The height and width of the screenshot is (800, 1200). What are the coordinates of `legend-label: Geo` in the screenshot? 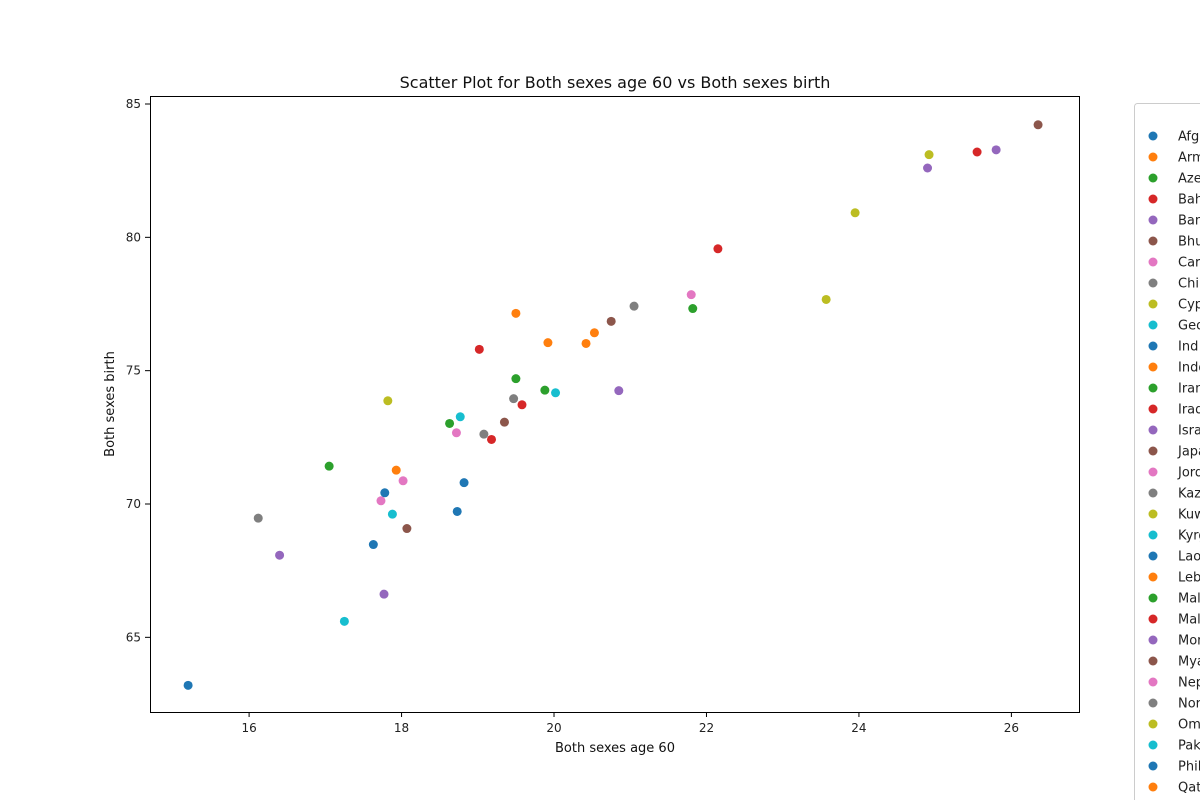 It's located at (1189, 326).